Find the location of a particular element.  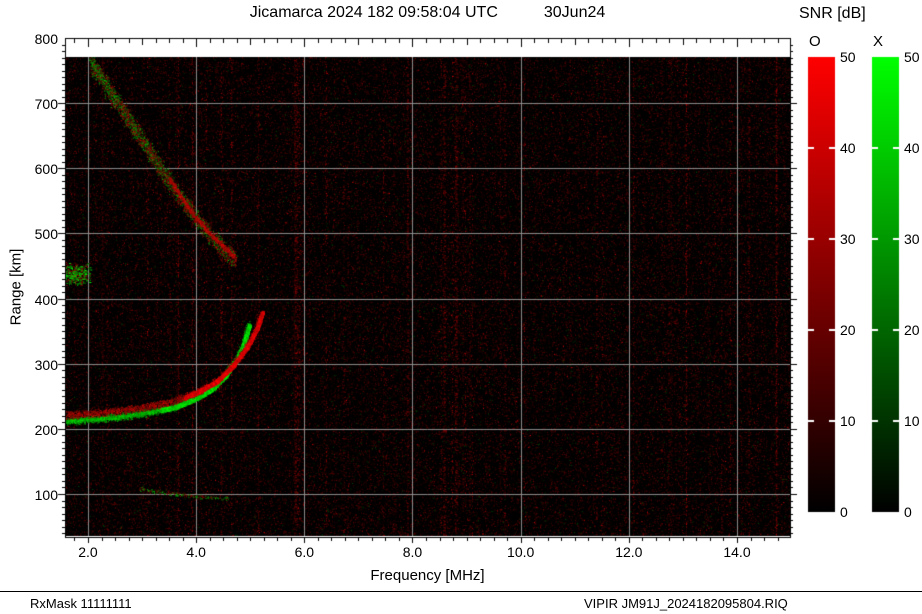

x-tick-label: 4.0 is located at coordinates (196, 552).